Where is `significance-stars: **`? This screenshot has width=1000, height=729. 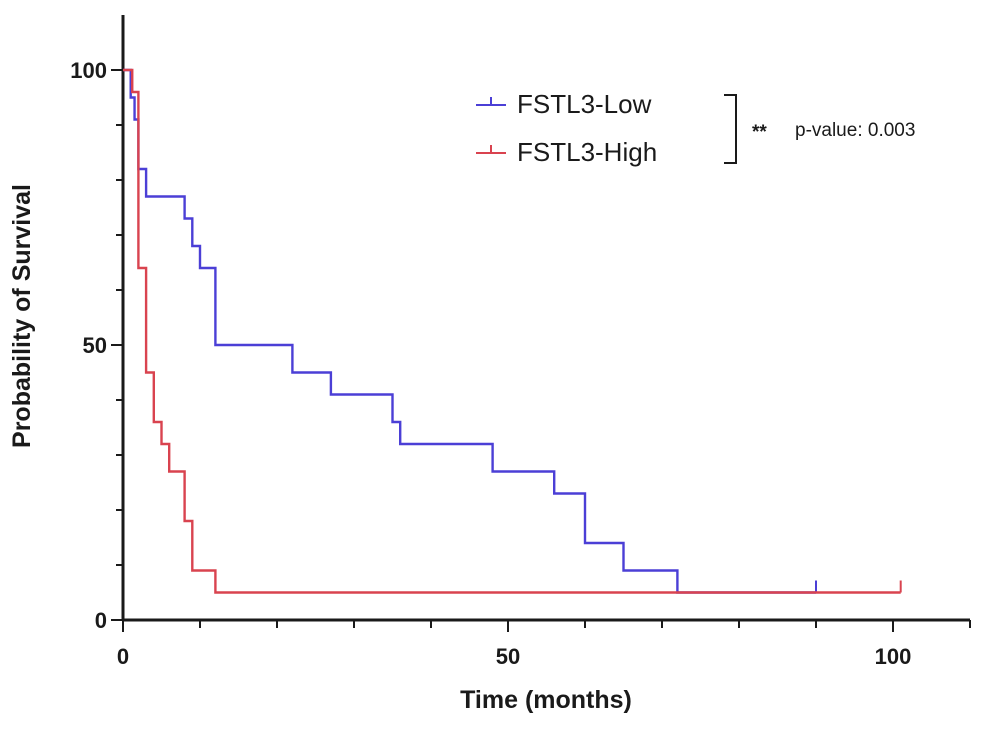 significance-stars: ** is located at coordinates (759, 132).